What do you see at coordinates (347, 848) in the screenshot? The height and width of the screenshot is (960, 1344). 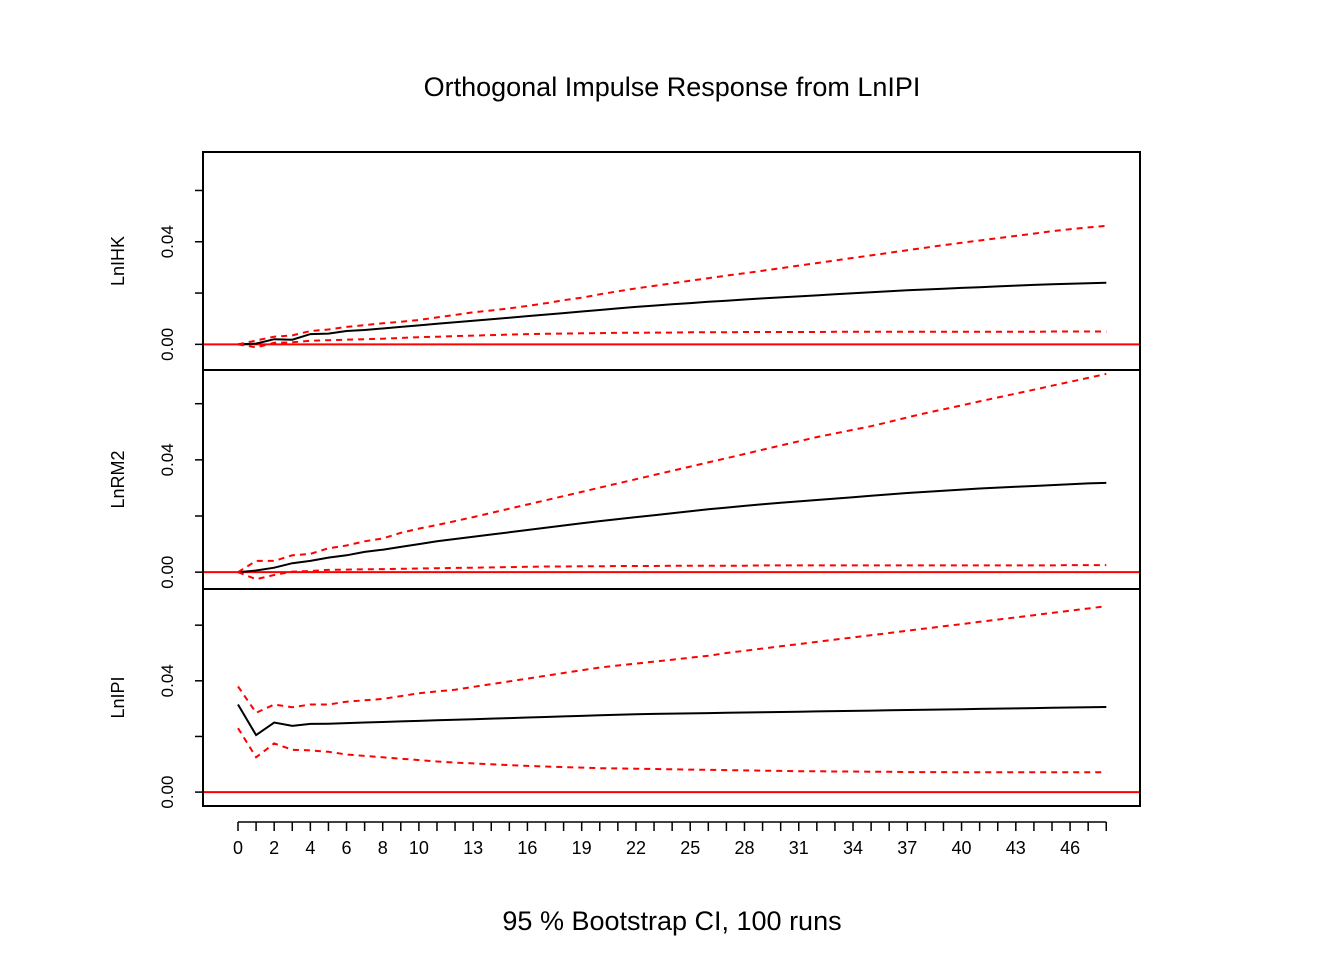 I see `x-tick-label: 6` at bounding box center [347, 848].